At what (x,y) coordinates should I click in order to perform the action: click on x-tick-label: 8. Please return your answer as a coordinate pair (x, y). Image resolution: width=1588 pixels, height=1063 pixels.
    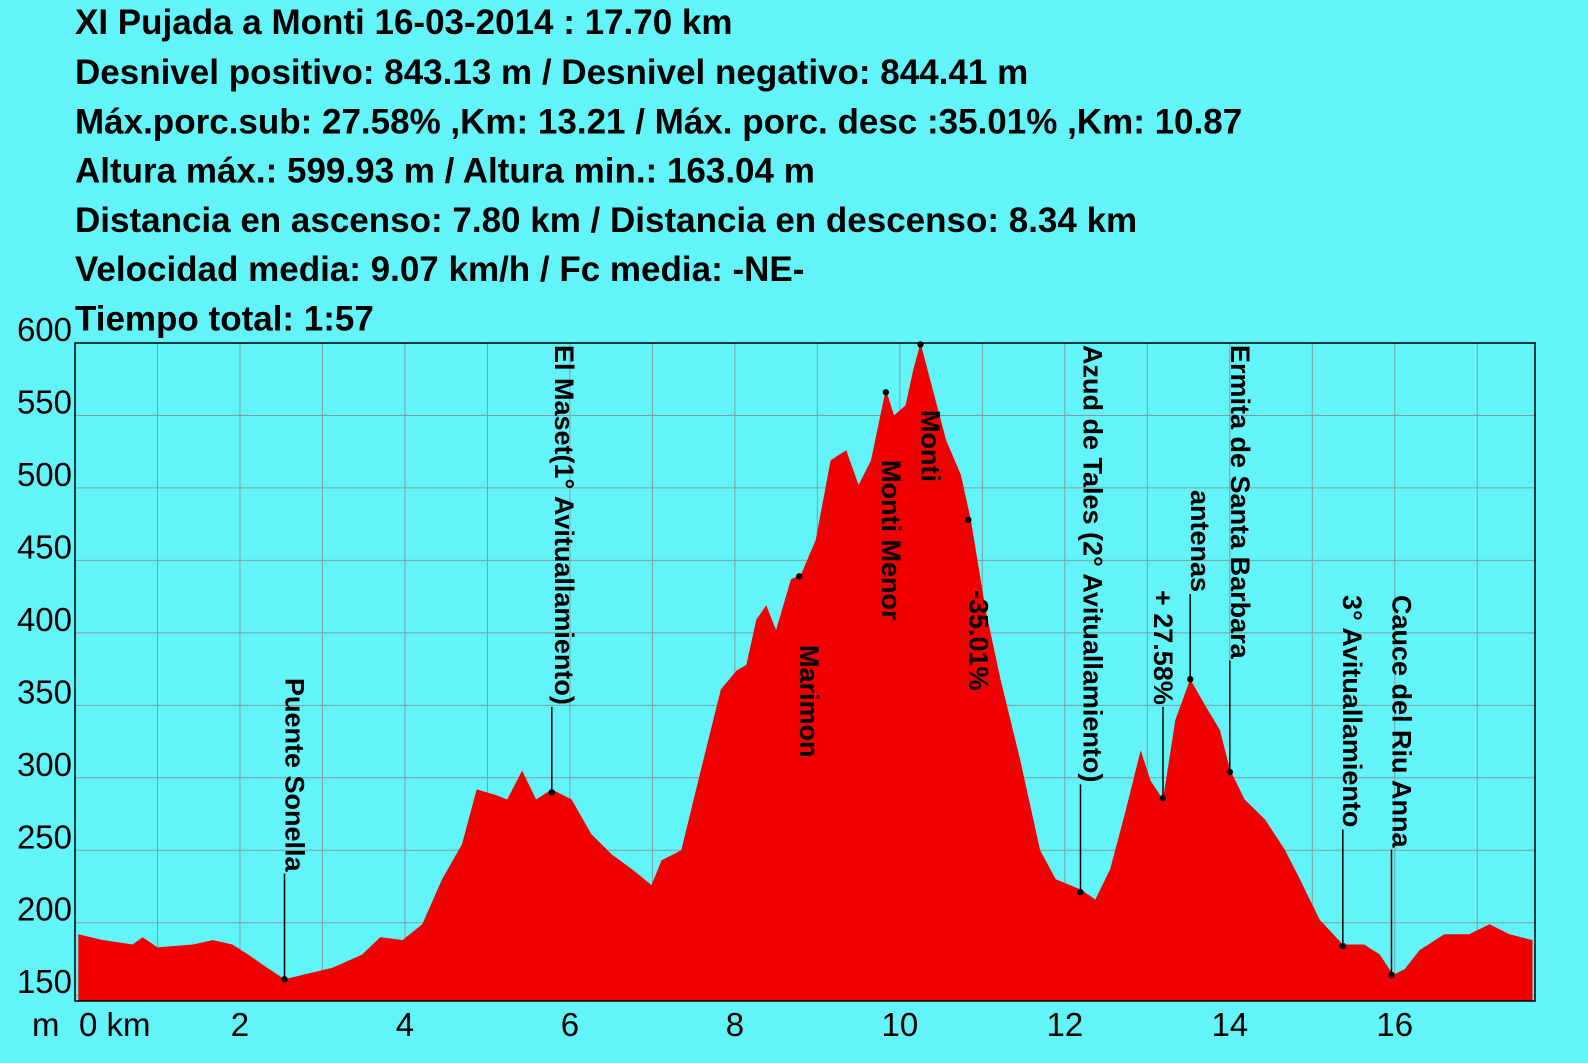
    Looking at the image, I should click on (735, 1024).